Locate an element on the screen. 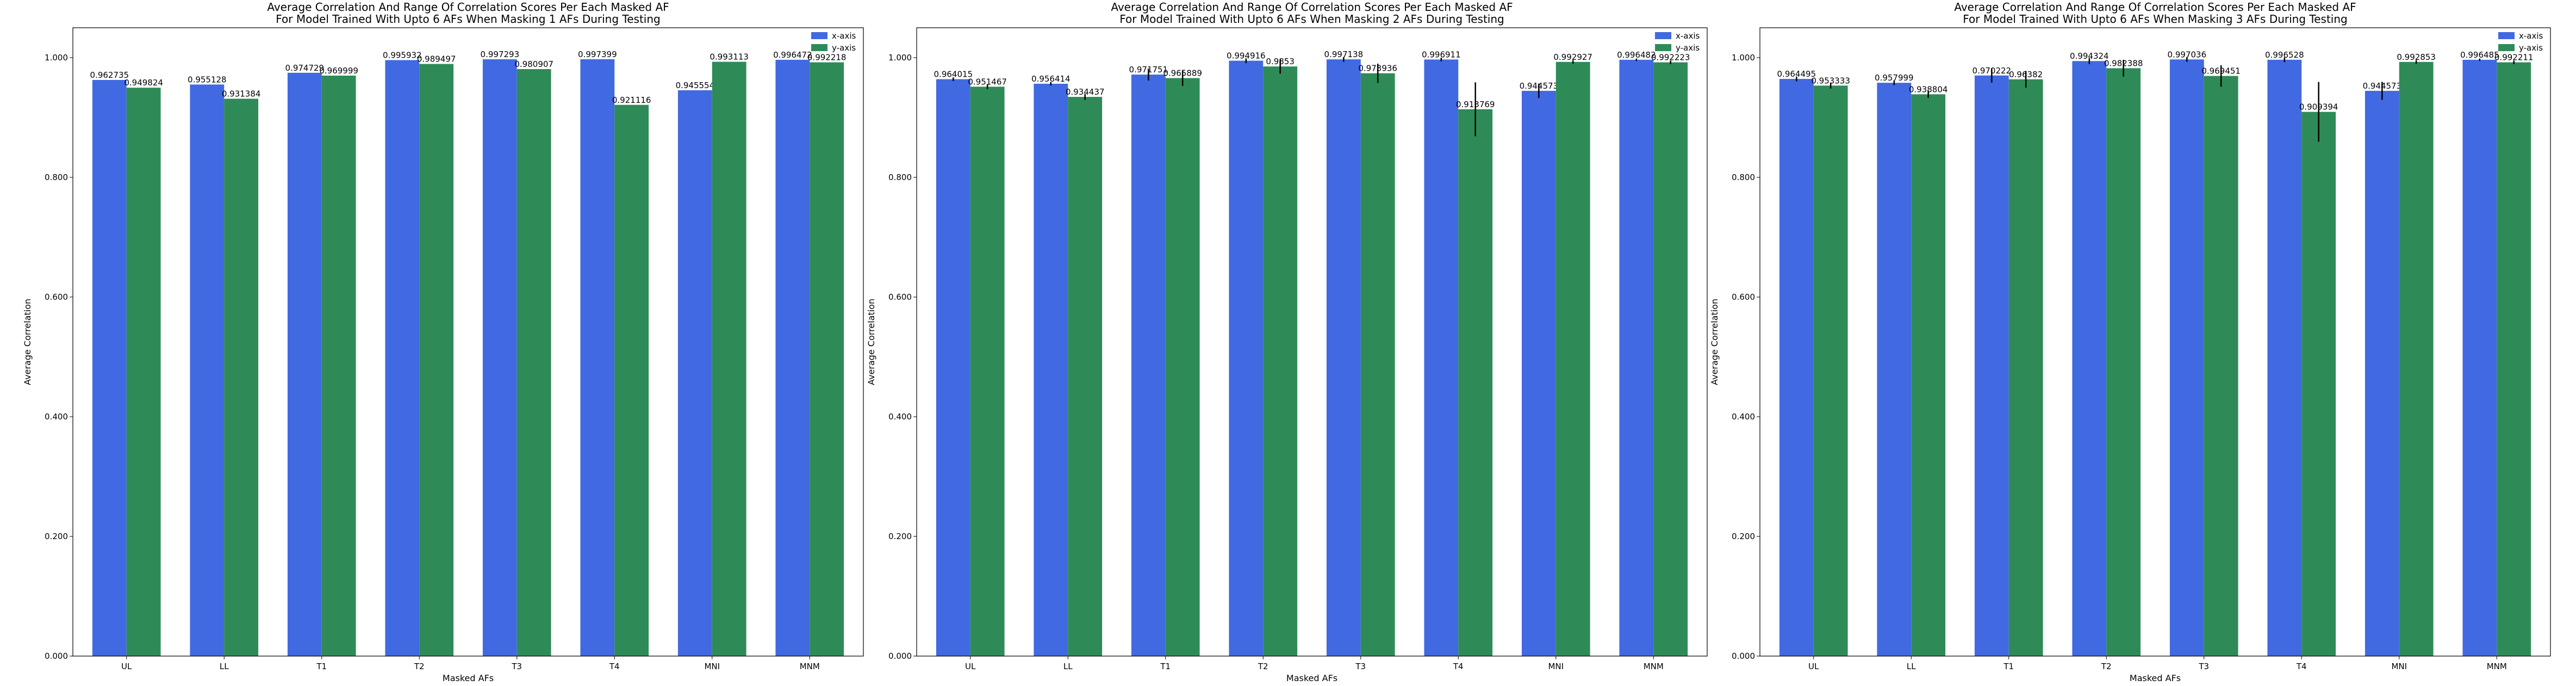  data-label-y-axis-T2: 0.982388 is located at coordinates (2123, 63).